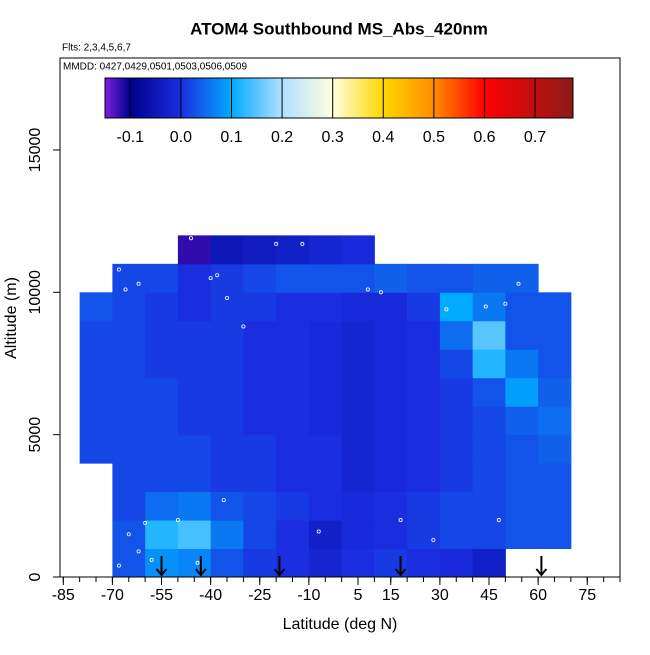 The height and width of the screenshot is (655, 650). I want to click on y-axis-label: Altitude (m), so click(11, 318).